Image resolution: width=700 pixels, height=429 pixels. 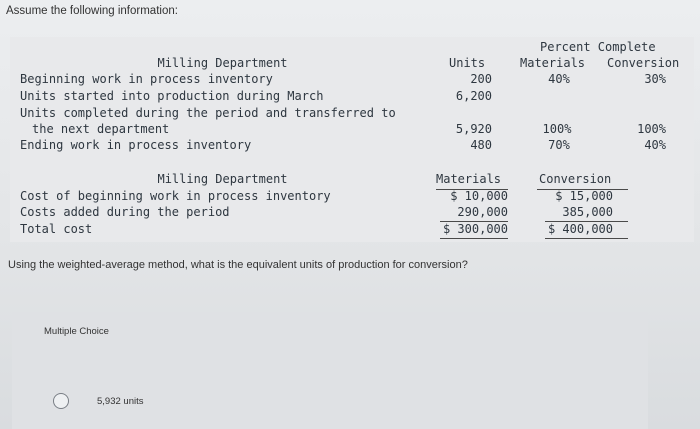 I want to click on radio-button, so click(x=61, y=401).